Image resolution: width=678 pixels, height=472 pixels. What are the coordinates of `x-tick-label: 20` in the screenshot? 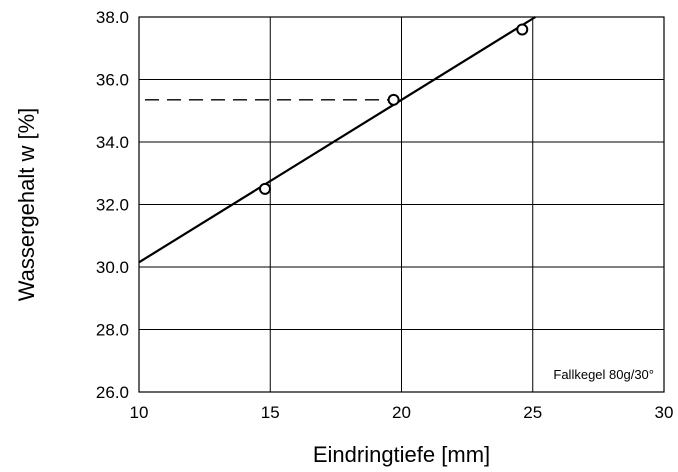 It's located at (401, 412).